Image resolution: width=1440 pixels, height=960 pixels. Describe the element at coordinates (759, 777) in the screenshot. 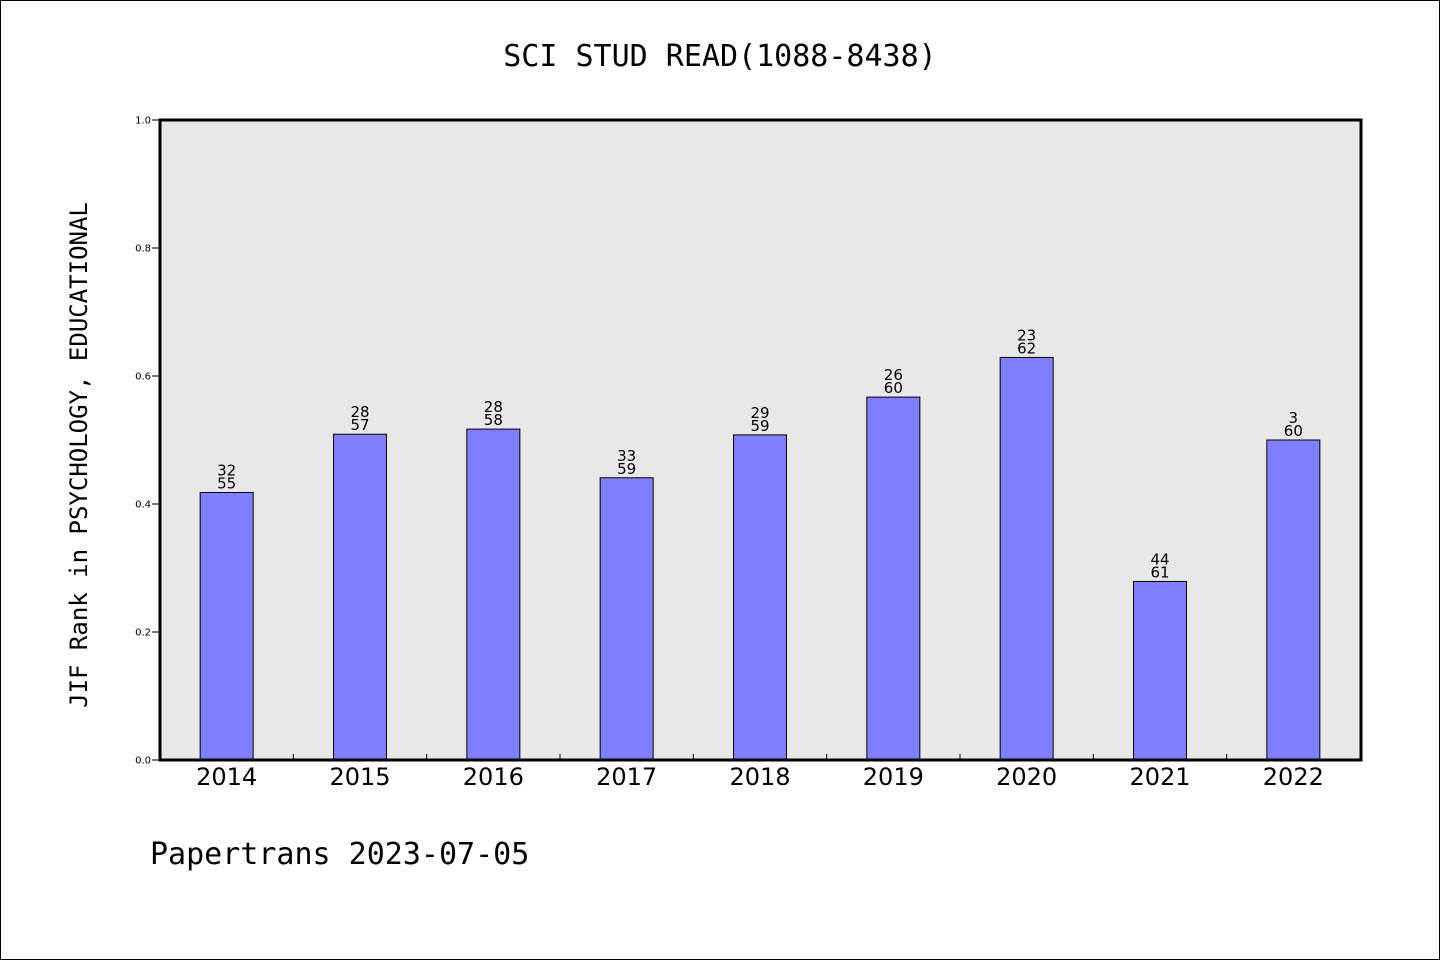

I see `x-tick-label: 2018` at that location.